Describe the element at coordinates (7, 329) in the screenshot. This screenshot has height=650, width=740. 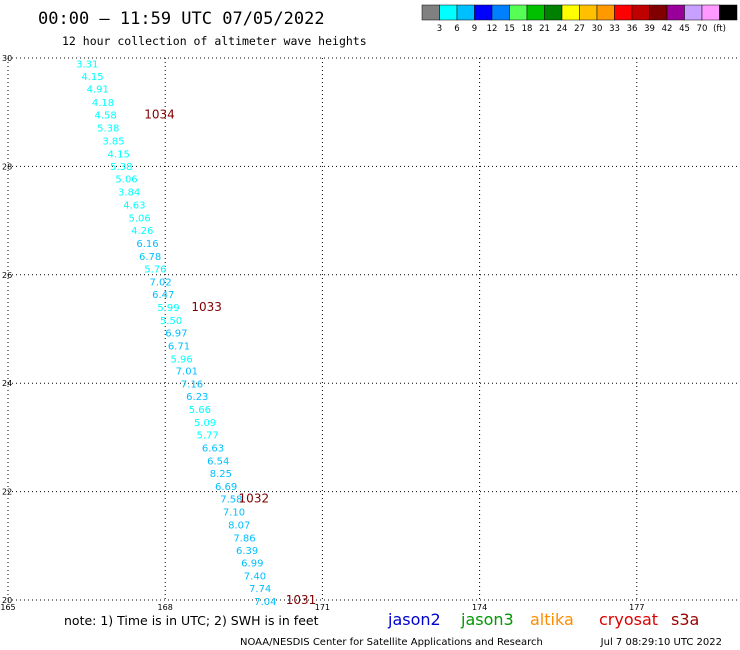
I see `y-axis-ticks: 20 22 24 26 28 30` at that location.